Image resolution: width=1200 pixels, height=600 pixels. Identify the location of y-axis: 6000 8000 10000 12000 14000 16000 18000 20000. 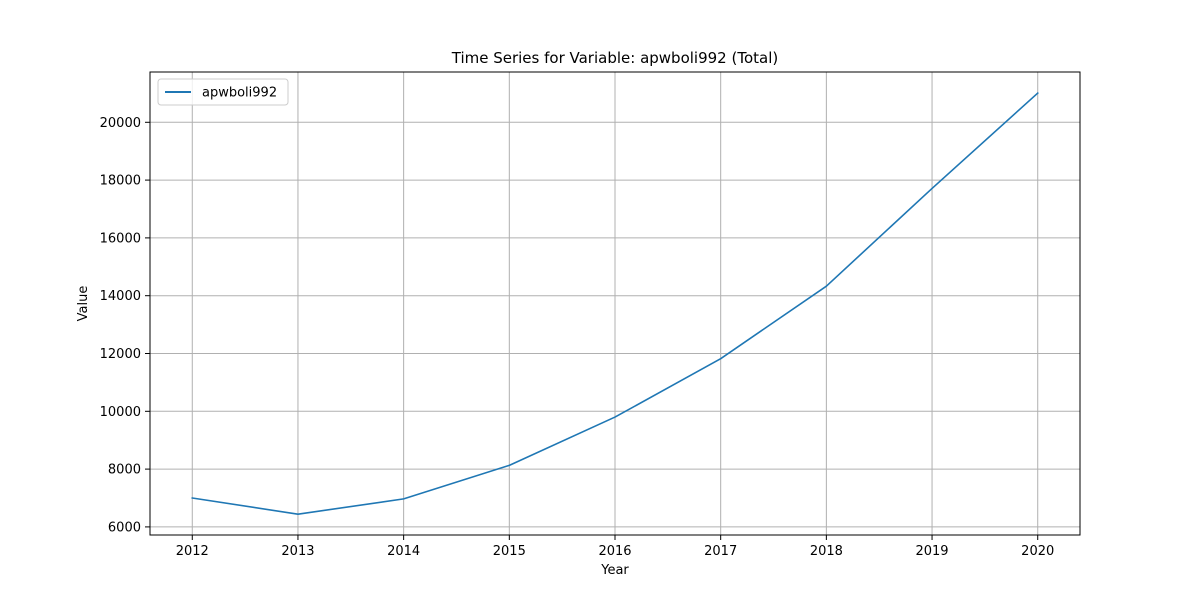
(125, 325).